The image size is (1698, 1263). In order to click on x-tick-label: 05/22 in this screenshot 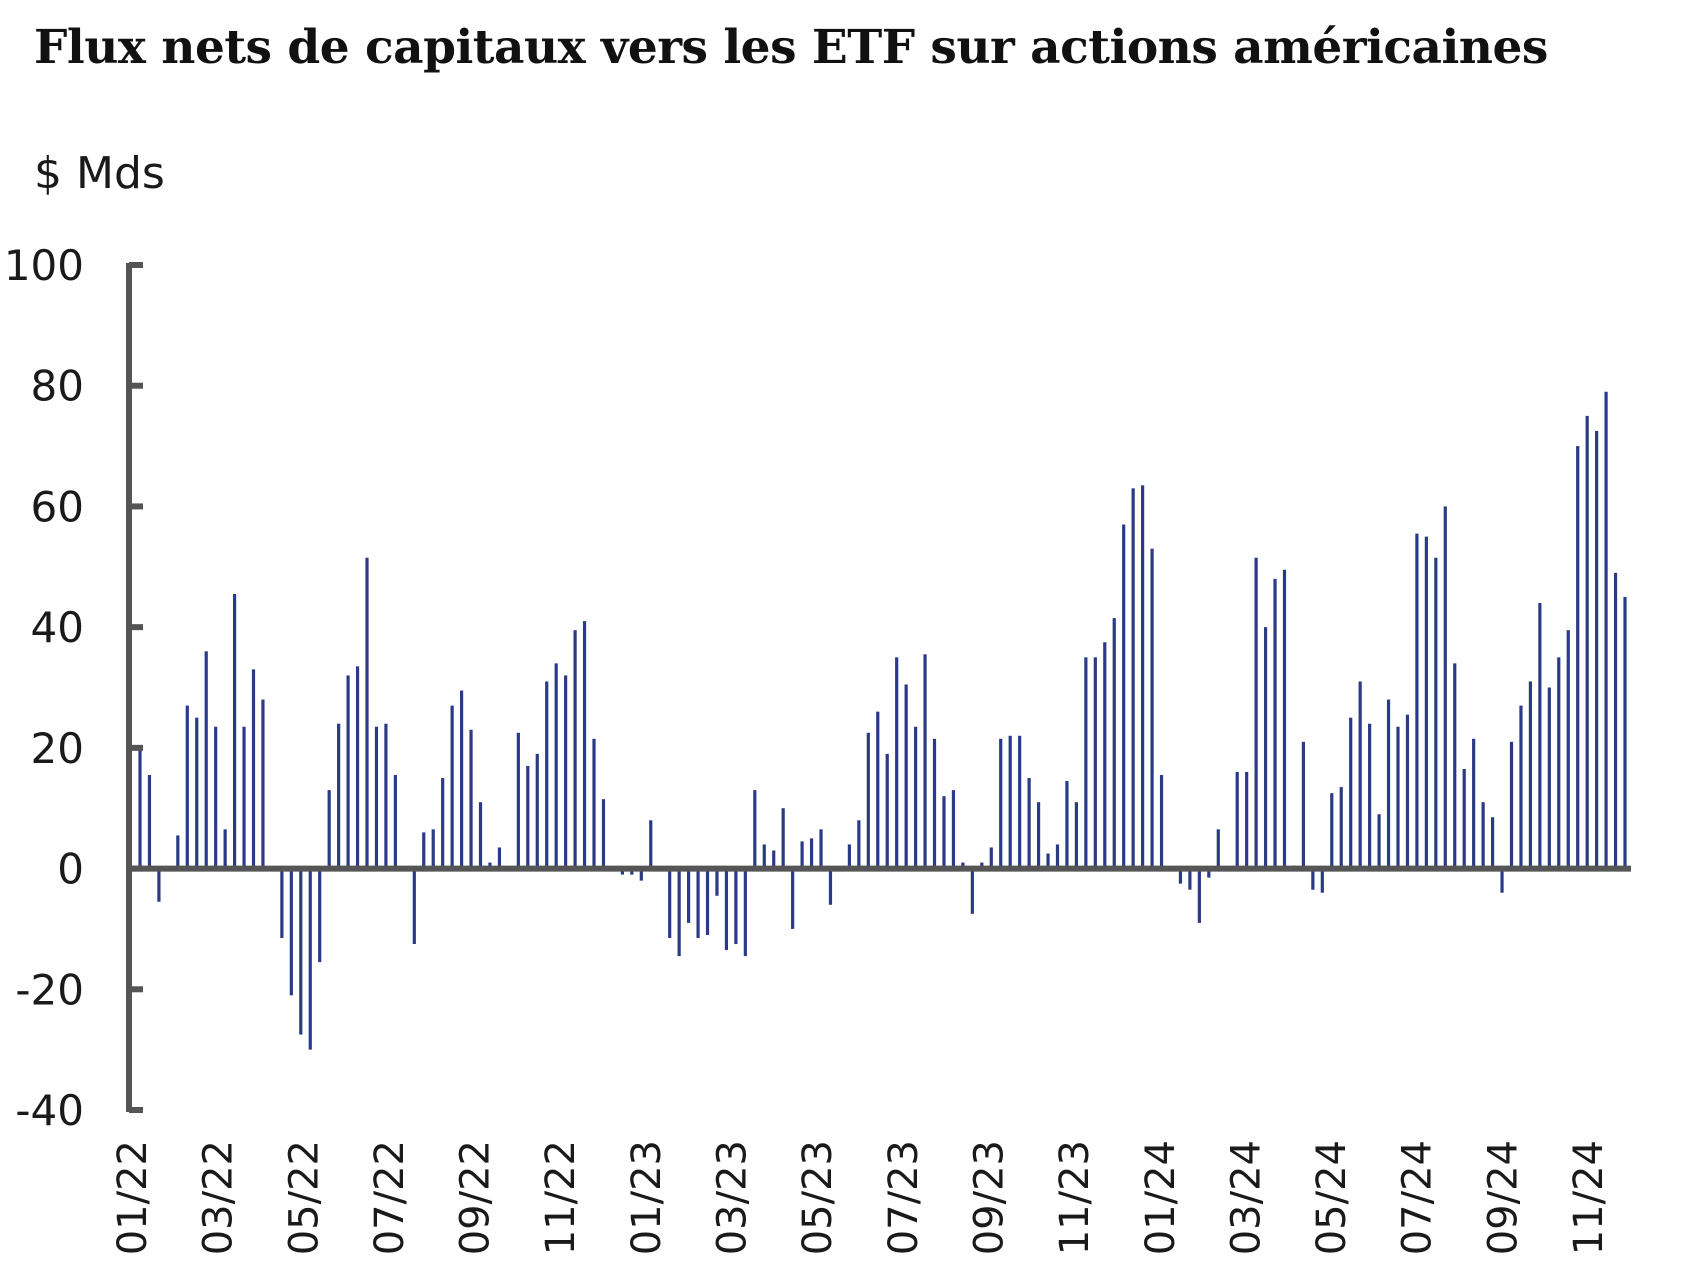, I will do `click(304, 1197)`.